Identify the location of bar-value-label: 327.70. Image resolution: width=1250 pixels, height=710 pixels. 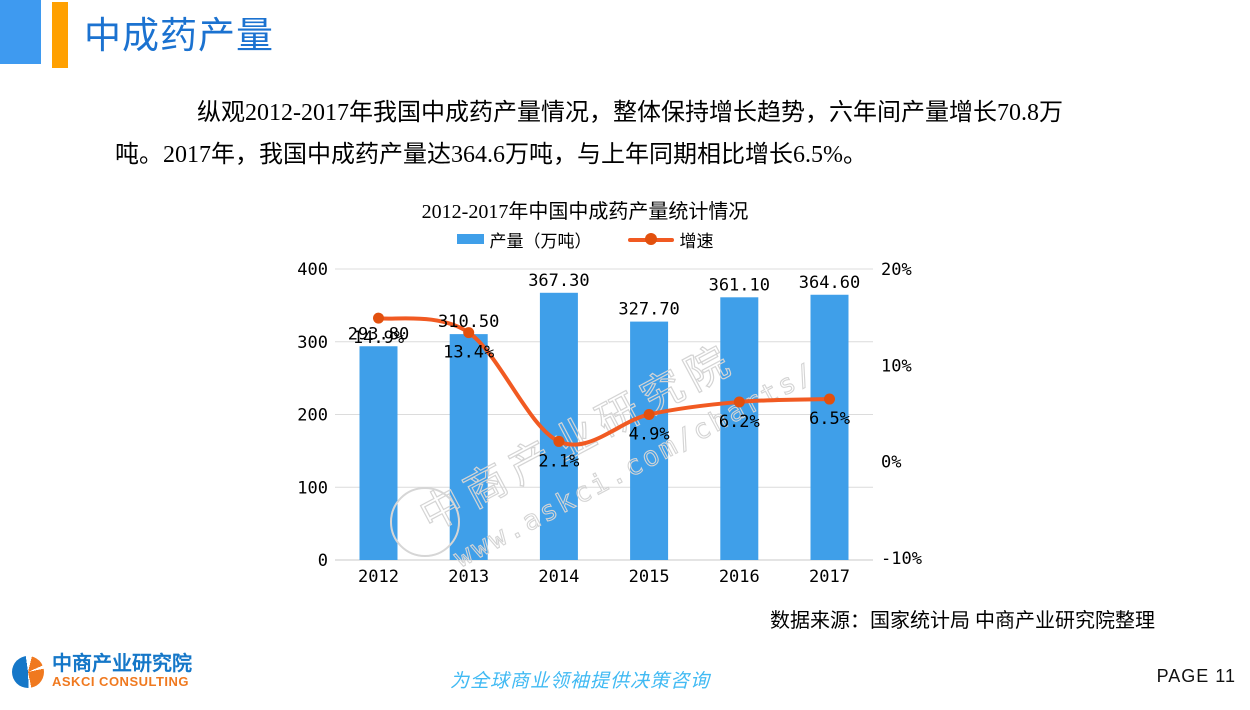
(648, 310).